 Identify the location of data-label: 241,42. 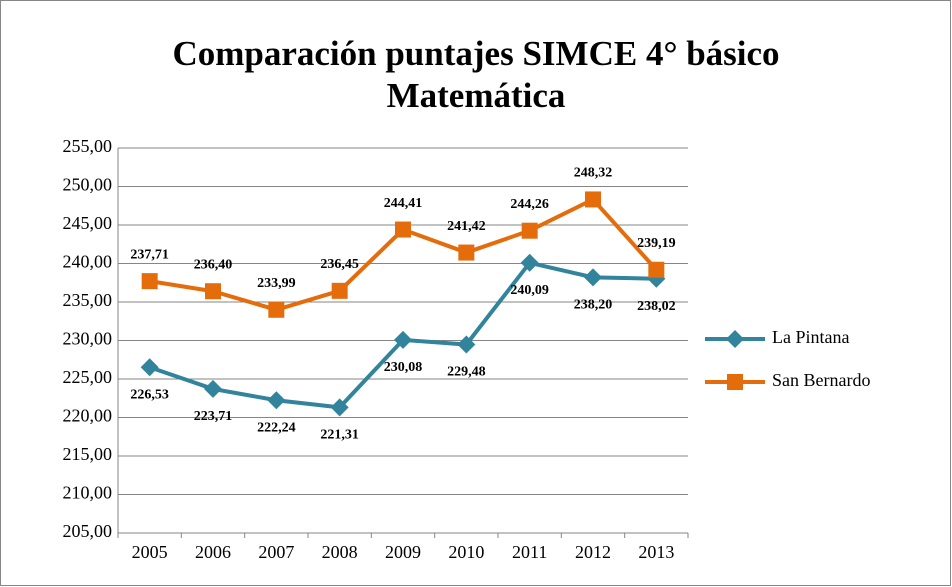
(466, 226).